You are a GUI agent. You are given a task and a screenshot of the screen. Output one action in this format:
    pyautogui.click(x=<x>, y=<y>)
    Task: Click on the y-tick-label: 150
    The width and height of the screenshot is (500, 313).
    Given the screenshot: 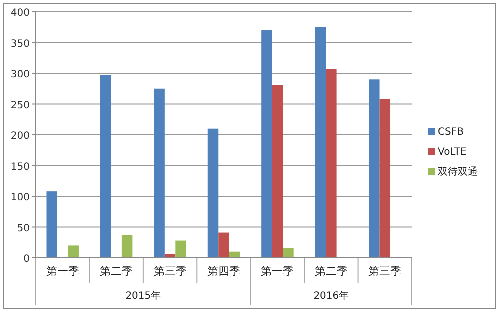 What is the action you would take?
    pyautogui.click(x=20, y=167)
    